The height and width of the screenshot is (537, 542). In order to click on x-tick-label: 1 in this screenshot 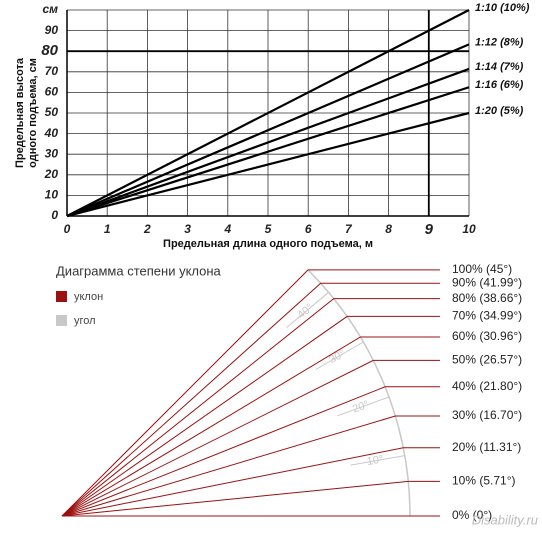, I will do `click(107, 229)`.